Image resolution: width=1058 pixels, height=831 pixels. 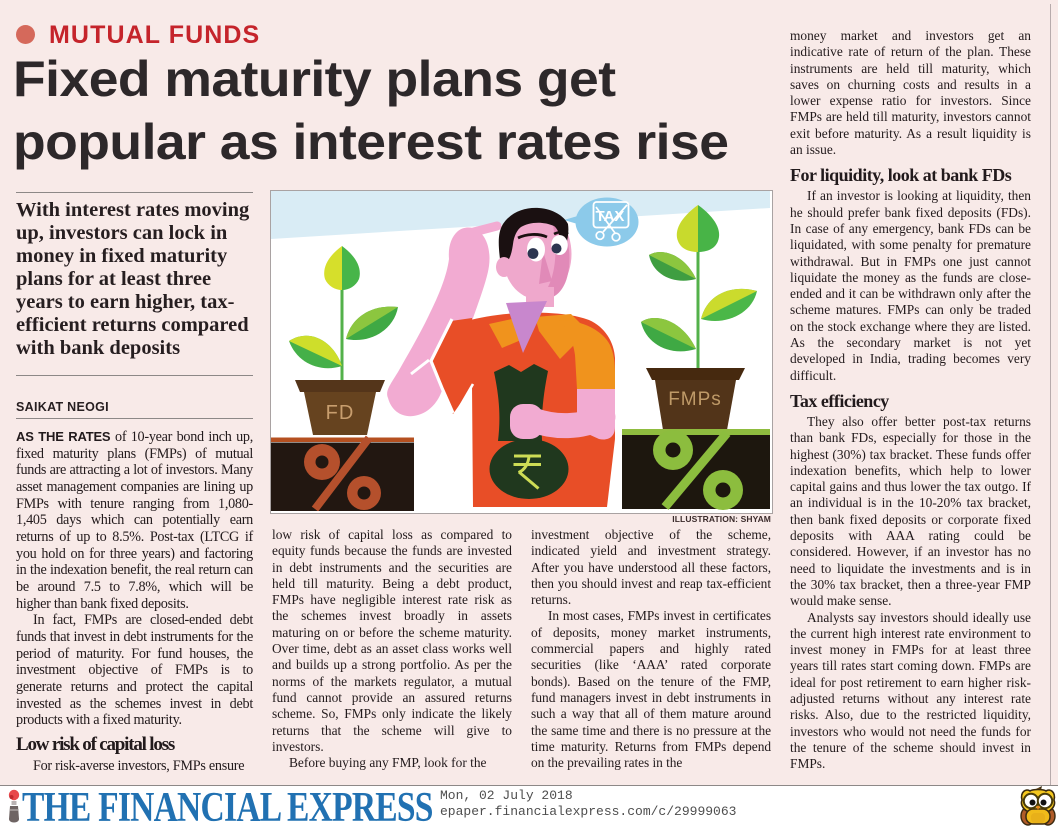 What do you see at coordinates (695, 399) in the screenshot?
I see `svg-text: FMPs` at bounding box center [695, 399].